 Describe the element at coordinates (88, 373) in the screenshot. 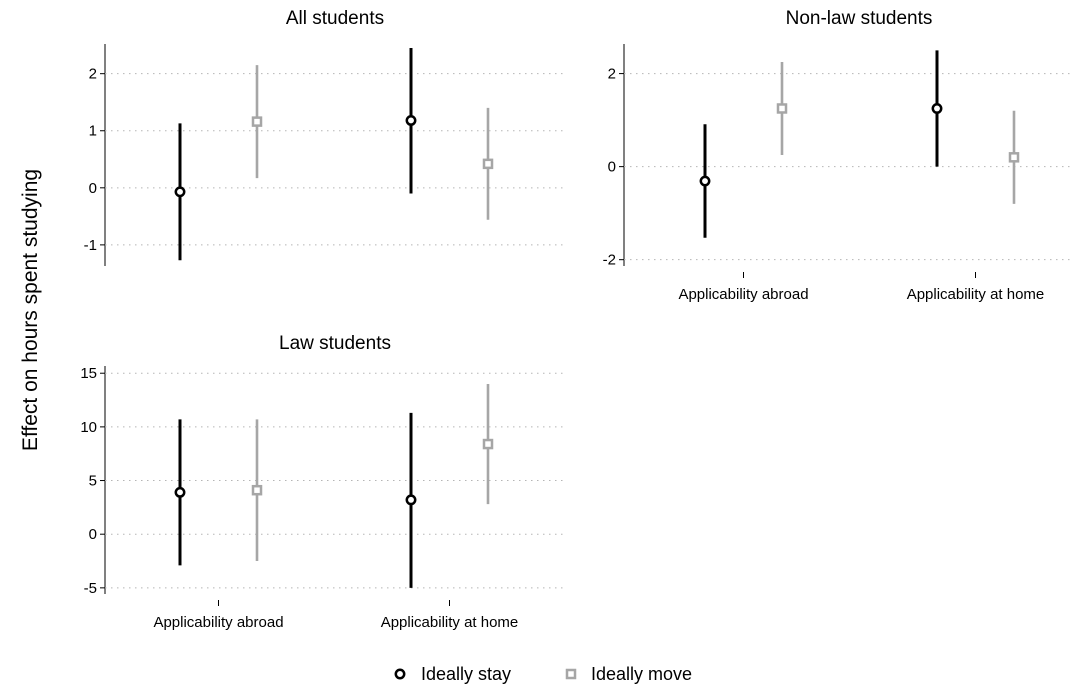

I see `y-tick-label: 15` at that location.